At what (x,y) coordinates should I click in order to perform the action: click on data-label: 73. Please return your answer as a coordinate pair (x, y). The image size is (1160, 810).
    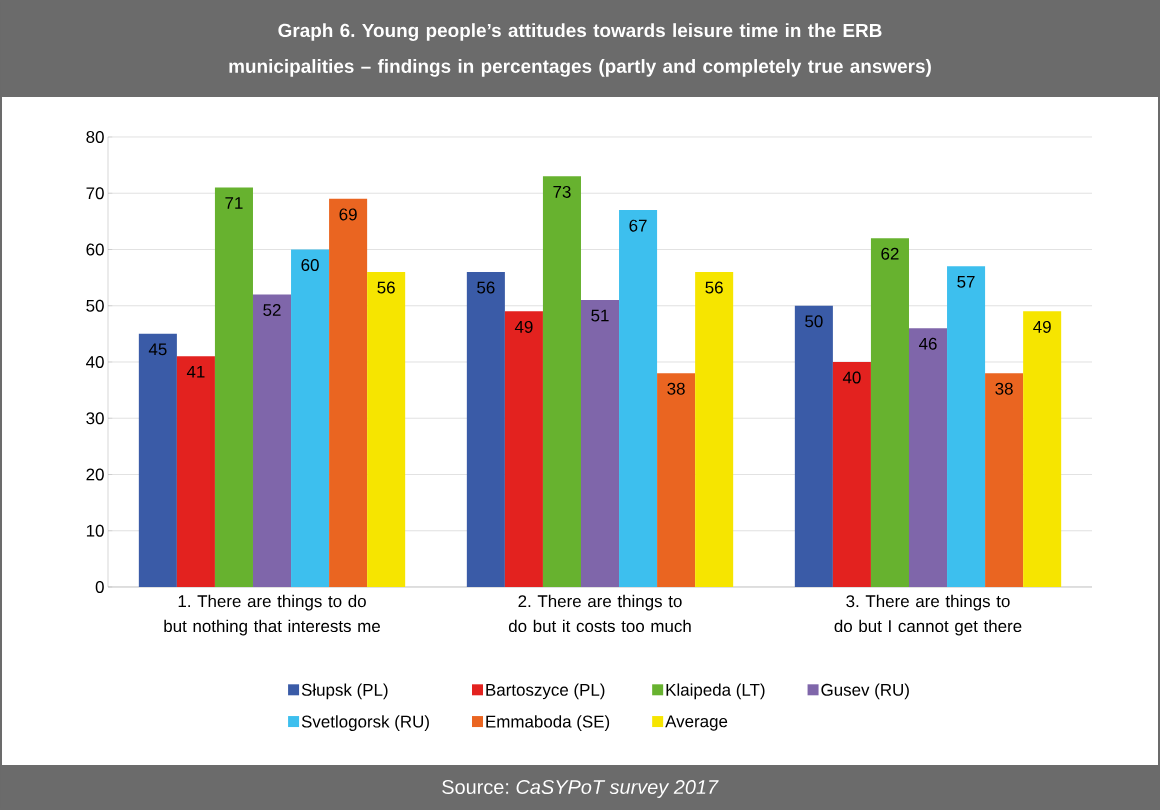
    Looking at the image, I should click on (562, 191).